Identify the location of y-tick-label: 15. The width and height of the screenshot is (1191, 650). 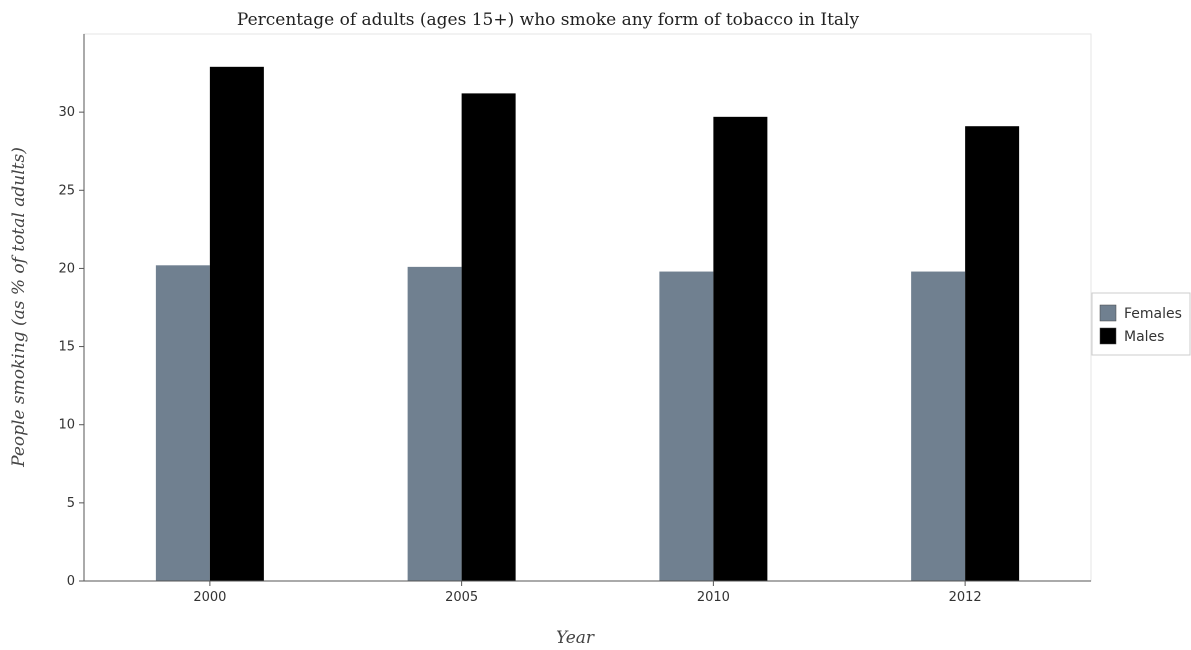
(66, 347).